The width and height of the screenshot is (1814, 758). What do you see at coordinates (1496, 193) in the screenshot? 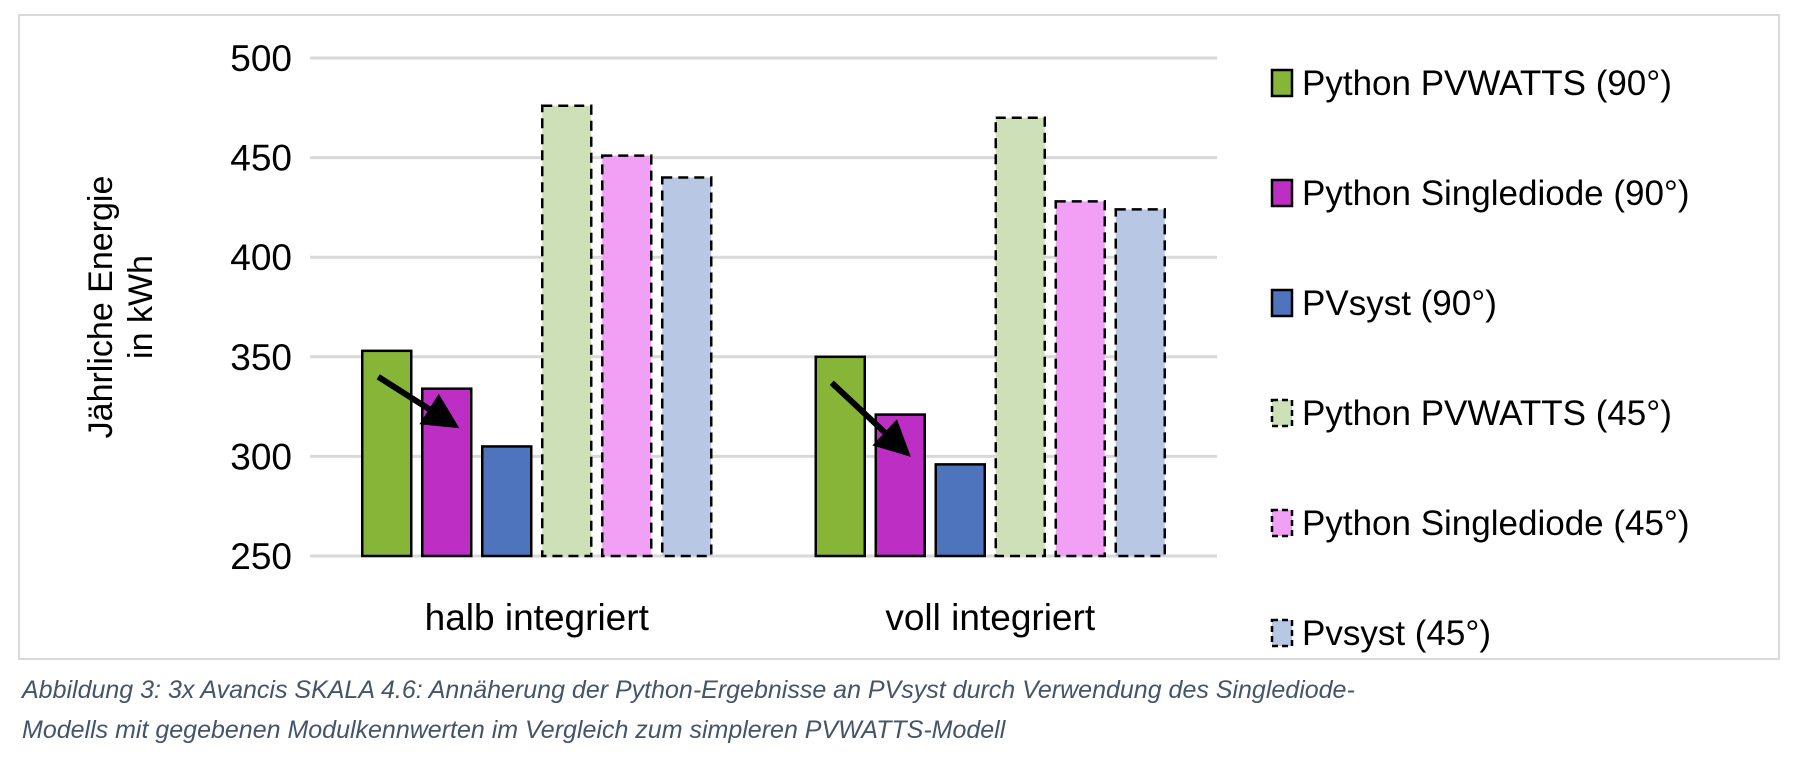
I see `legend-label: Python Singlediode (90°)` at bounding box center [1496, 193].